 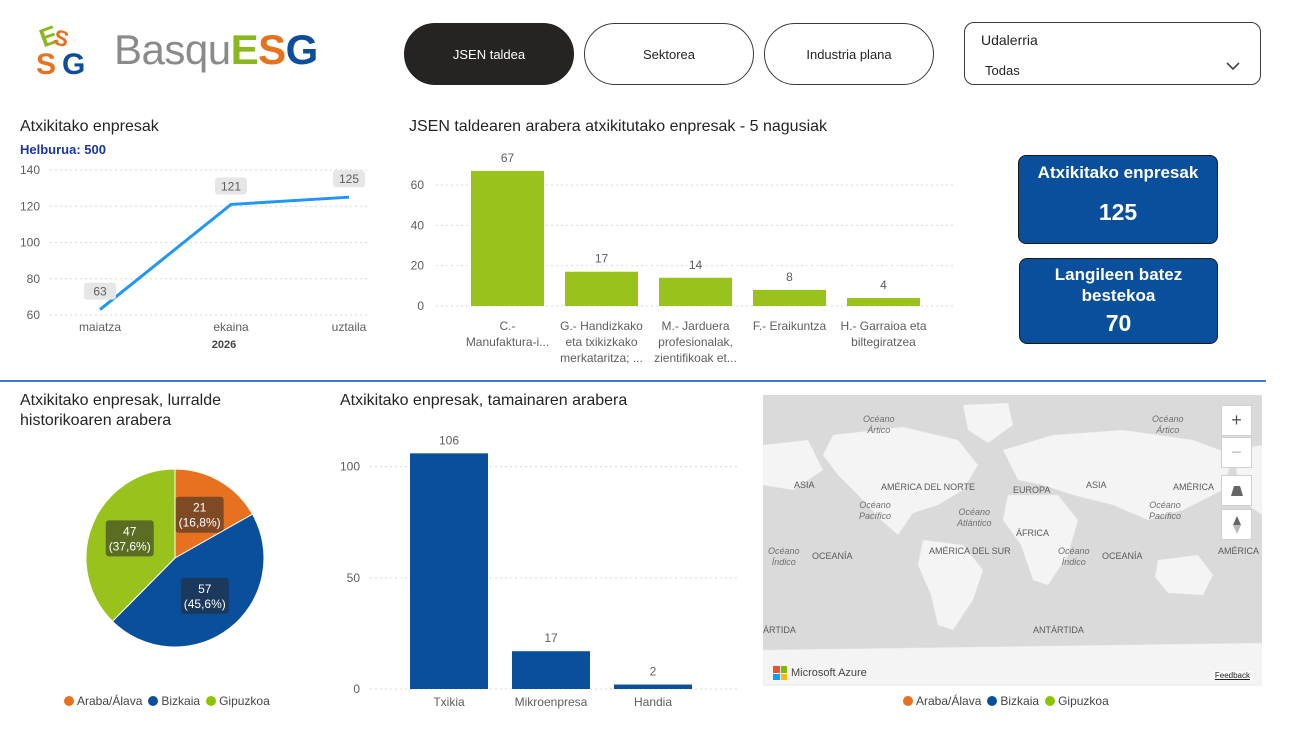 I want to click on map-label-ocean-artico-1: Océano Ártico, so click(x=879, y=424).